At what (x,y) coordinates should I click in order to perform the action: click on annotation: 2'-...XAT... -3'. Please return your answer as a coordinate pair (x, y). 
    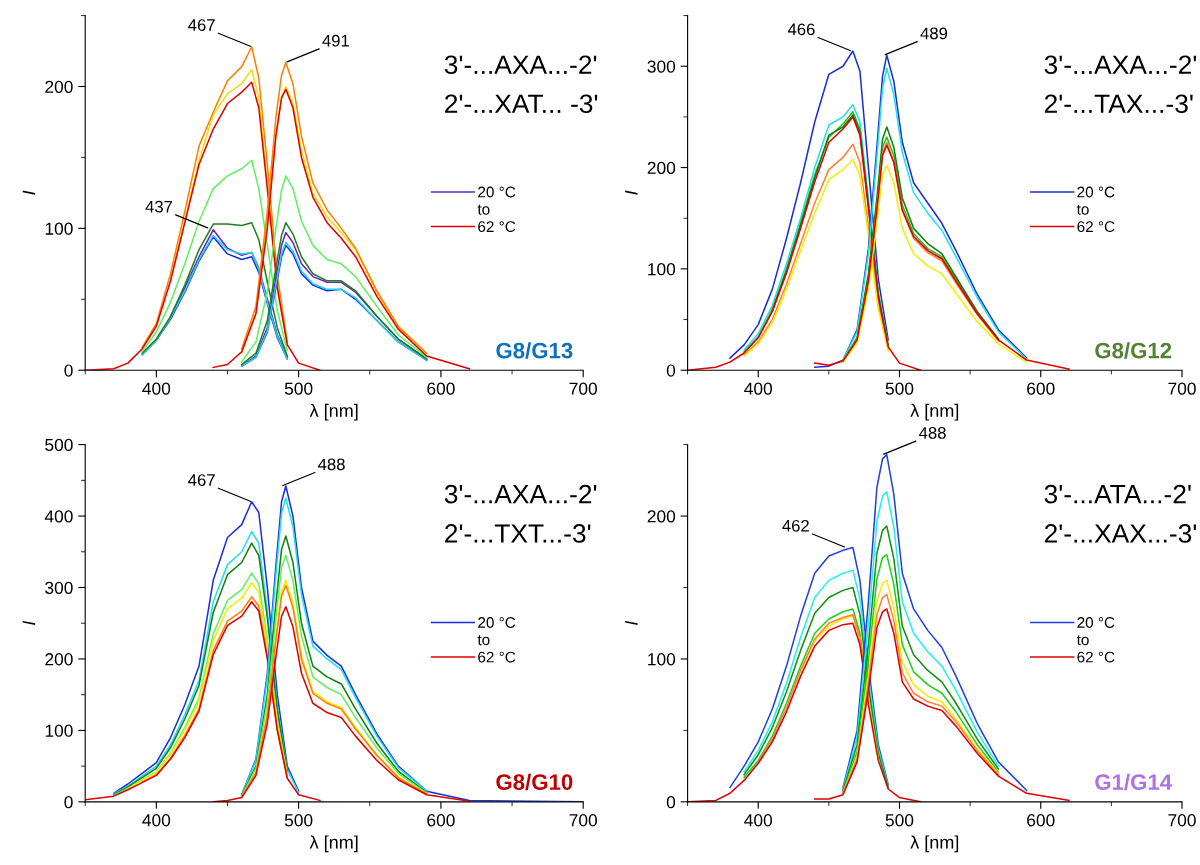
    Looking at the image, I should click on (521, 104).